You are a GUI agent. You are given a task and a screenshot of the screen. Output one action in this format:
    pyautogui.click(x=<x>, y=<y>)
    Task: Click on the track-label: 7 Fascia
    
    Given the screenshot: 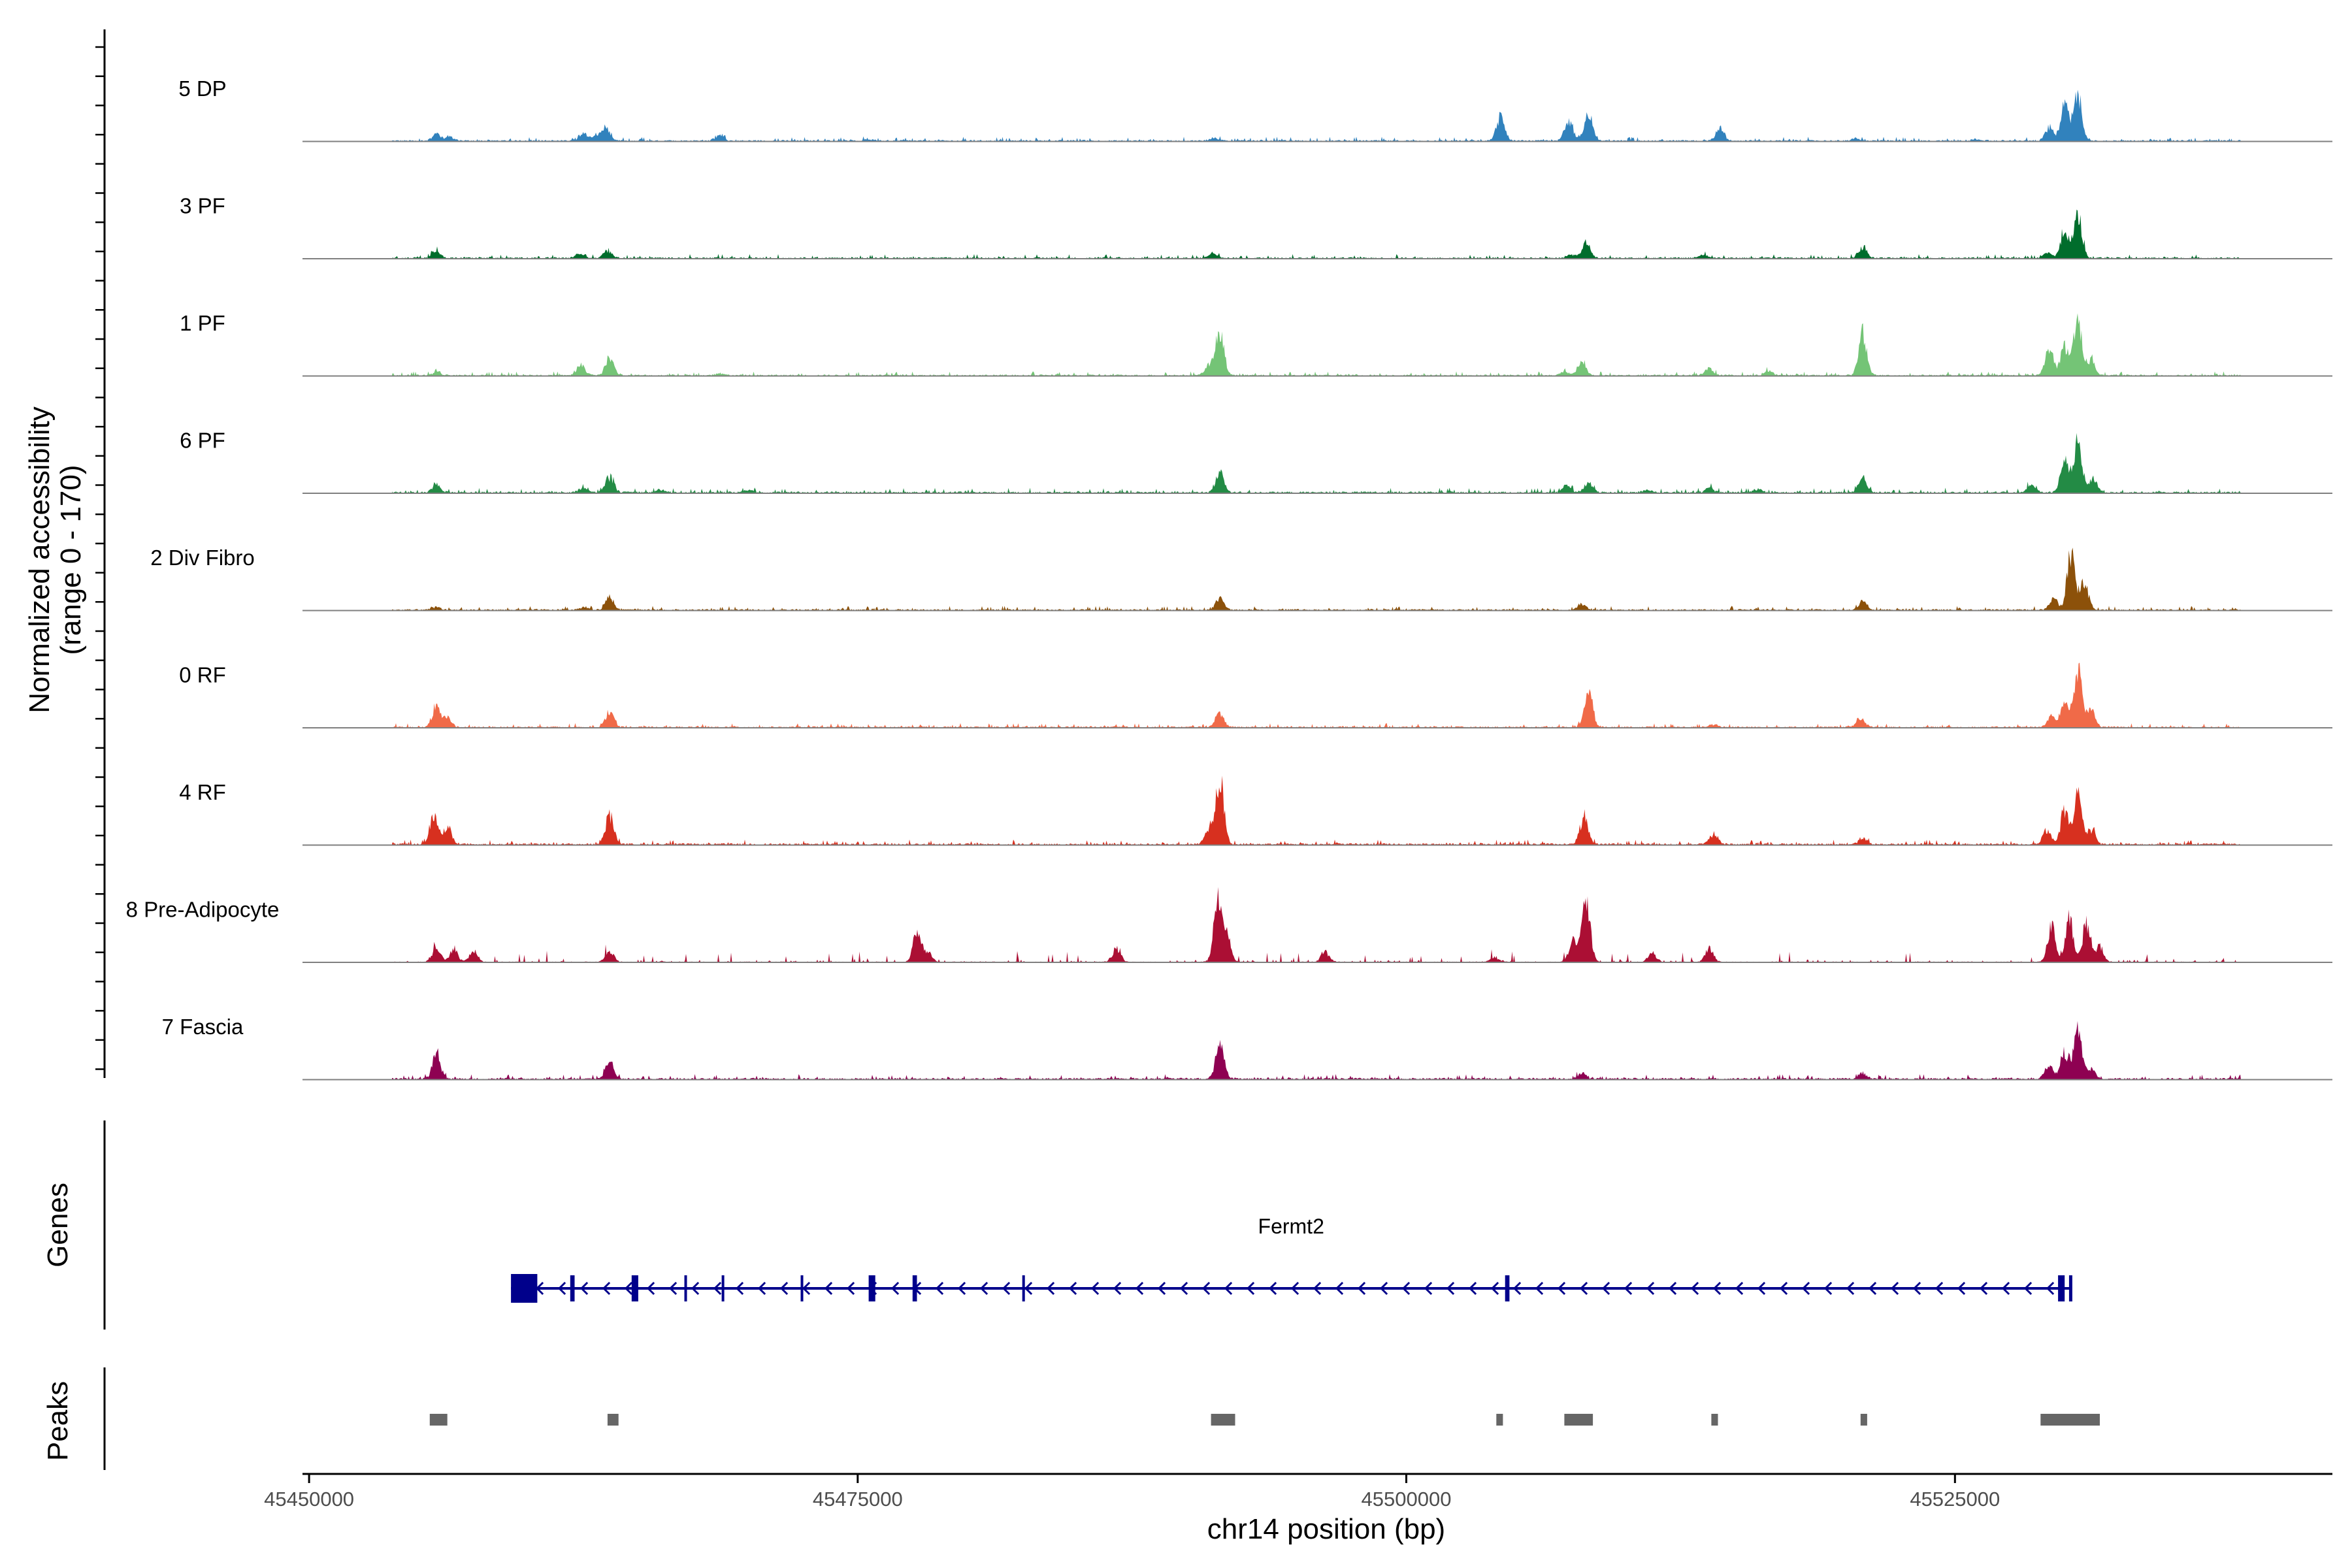 What is the action you would take?
    pyautogui.click(x=203, y=1027)
    